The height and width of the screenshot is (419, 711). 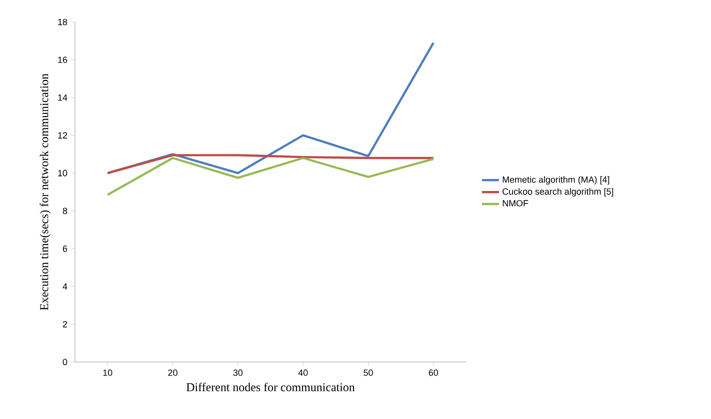 What do you see at coordinates (63, 22) in the screenshot?
I see `y-tick-label: 18` at bounding box center [63, 22].